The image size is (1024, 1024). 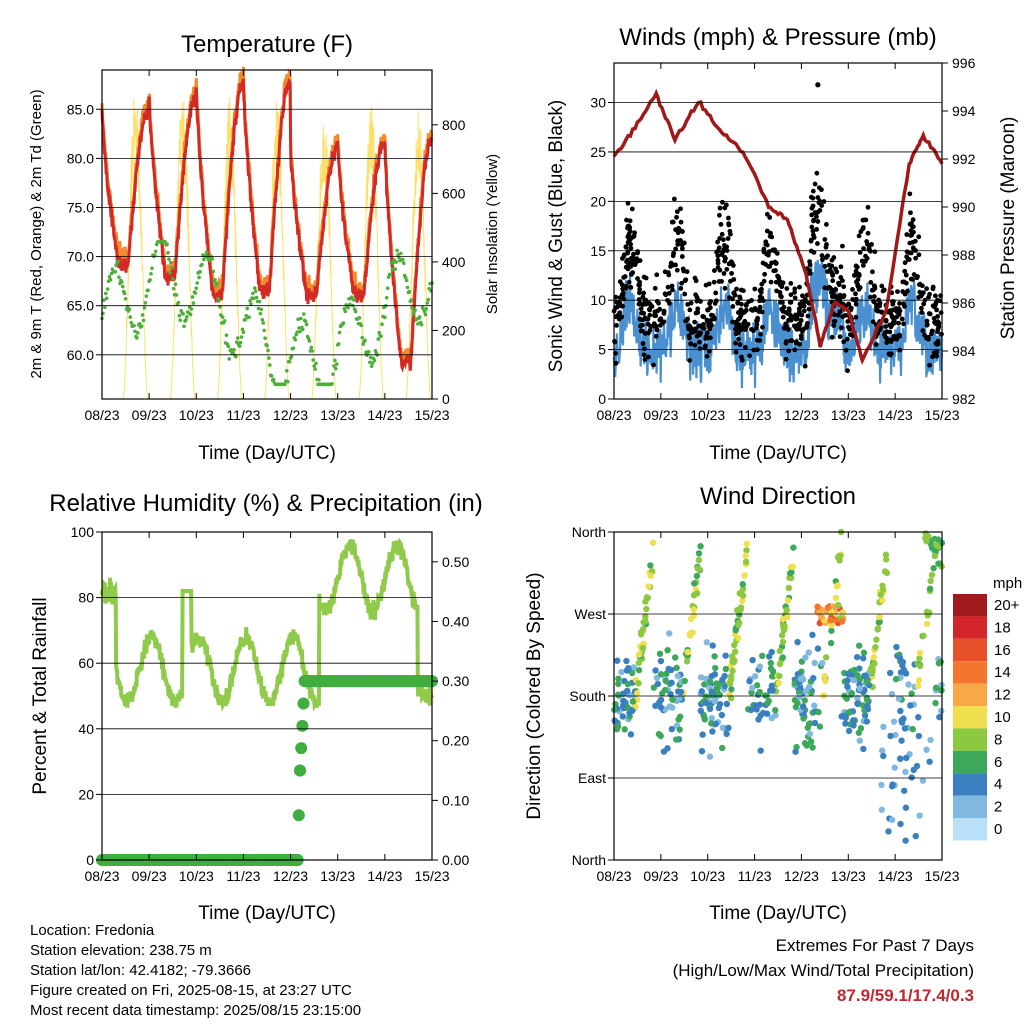 What do you see at coordinates (755, 876) in the screenshot?
I see `direction-xtick-label: 11/23` at bounding box center [755, 876].